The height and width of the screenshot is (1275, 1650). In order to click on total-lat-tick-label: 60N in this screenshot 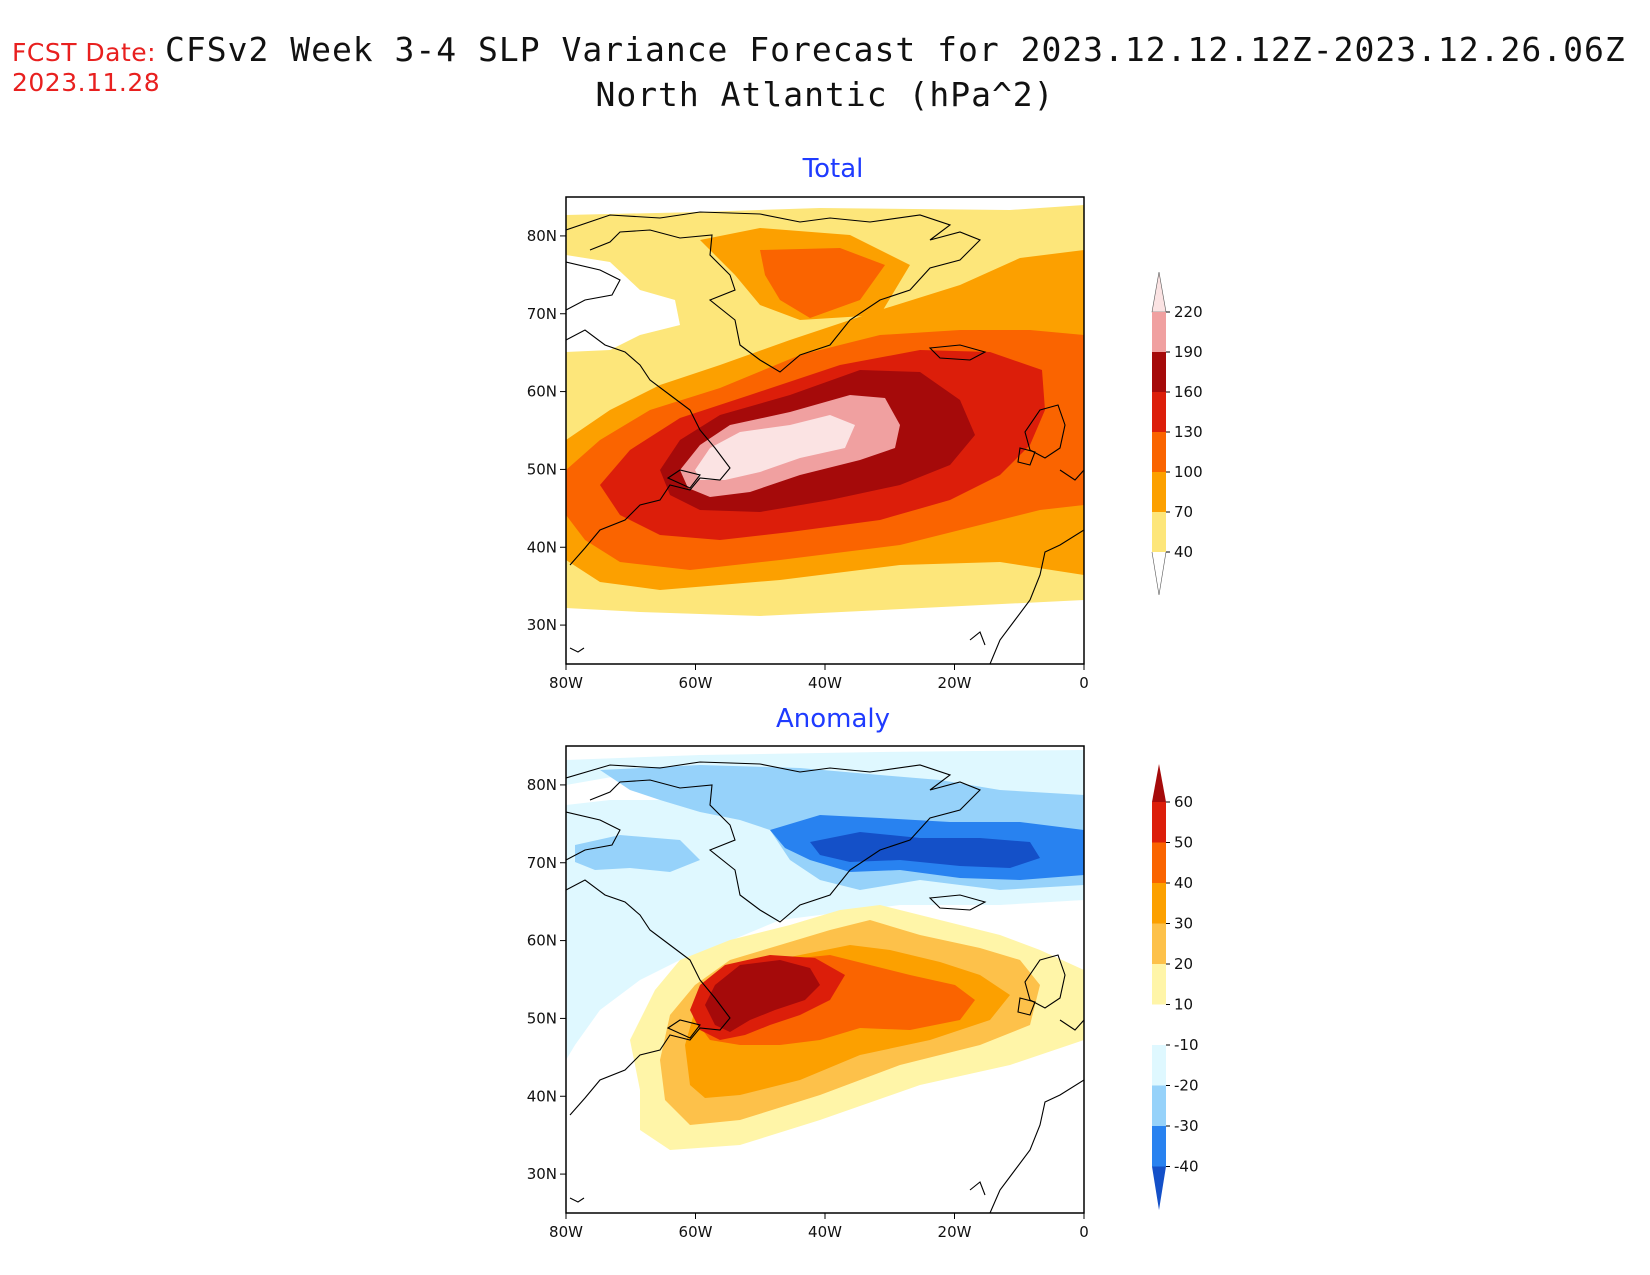, I will do `click(542, 392)`.